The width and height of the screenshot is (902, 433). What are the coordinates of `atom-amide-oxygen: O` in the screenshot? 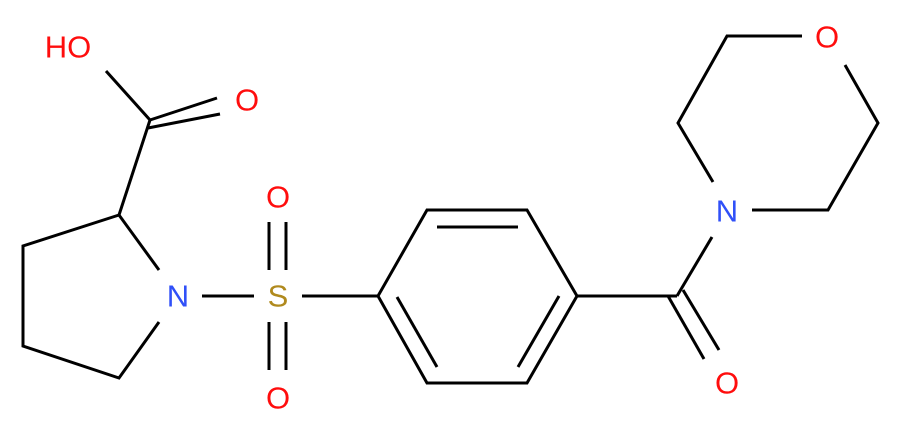 It's located at (727, 383).